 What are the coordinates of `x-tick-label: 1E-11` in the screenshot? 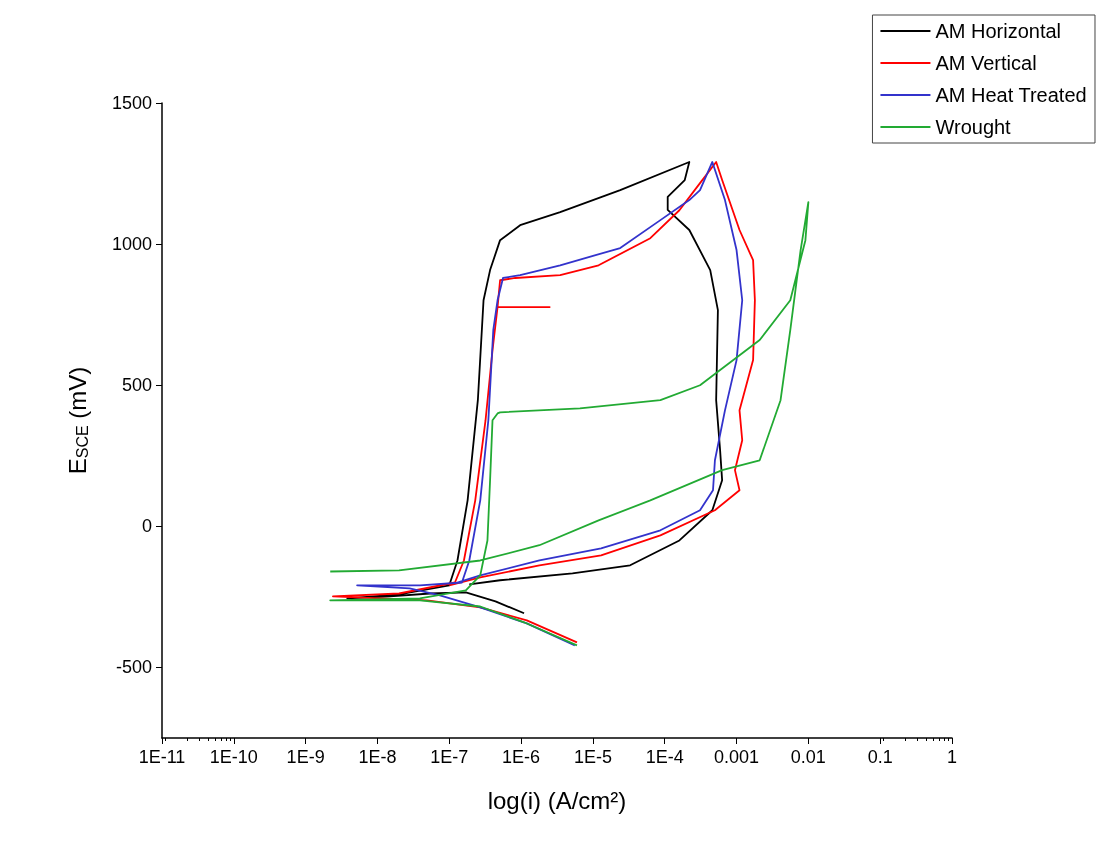 It's located at (162, 757).